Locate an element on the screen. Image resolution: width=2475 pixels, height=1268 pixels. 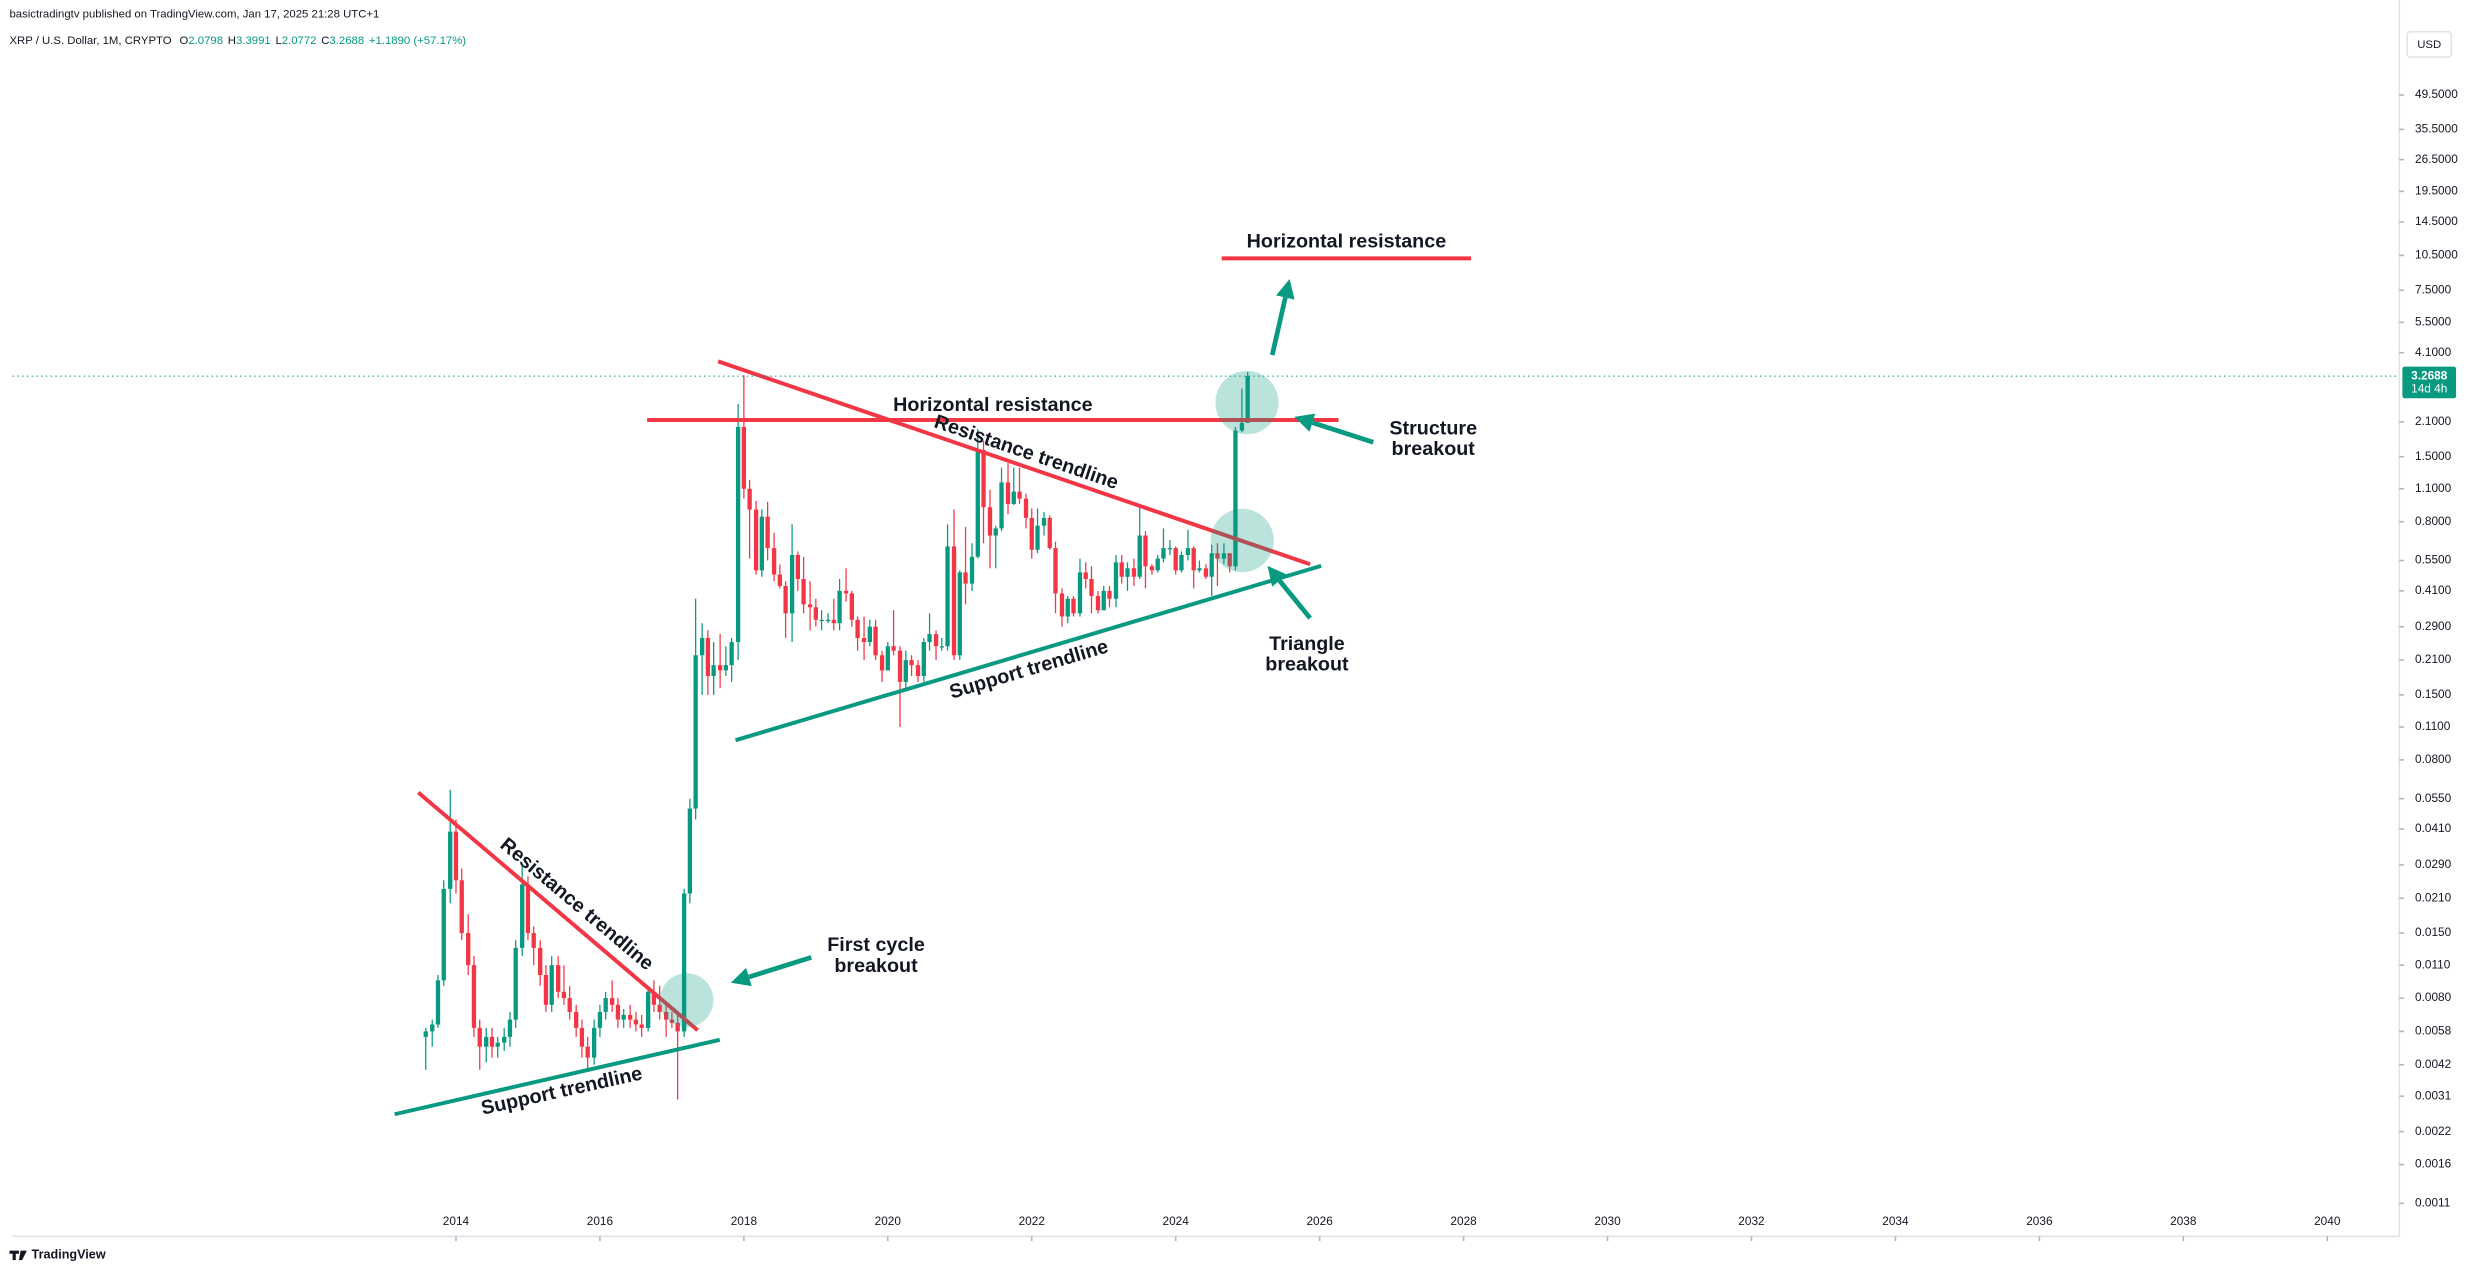
resistance-line is located at coordinates (1014, 463).